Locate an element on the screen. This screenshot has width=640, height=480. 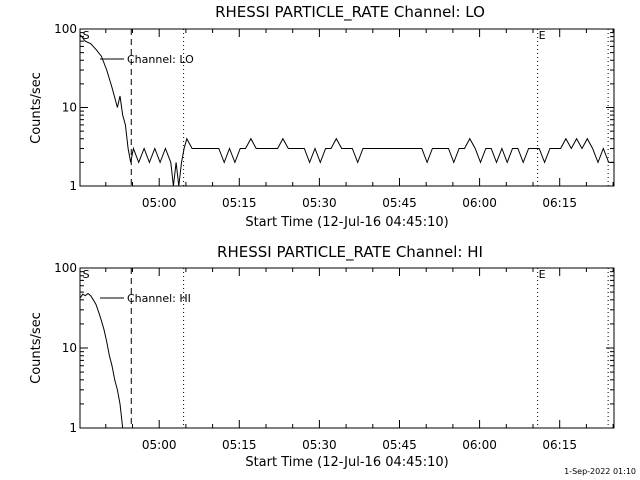
legend-label: Channel: LO is located at coordinates (160, 59).